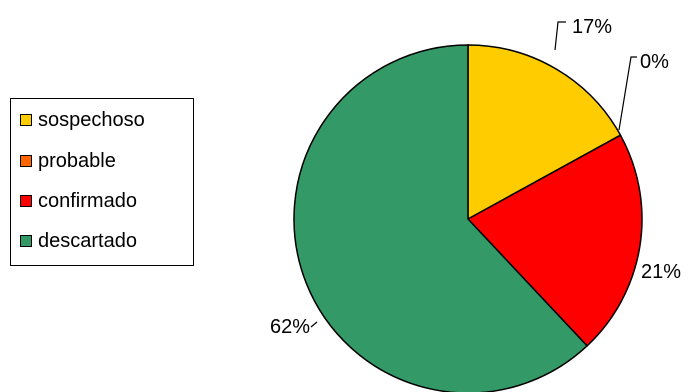  What do you see at coordinates (26, 241) in the screenshot?
I see `legend-swatch-descartado` at bounding box center [26, 241].